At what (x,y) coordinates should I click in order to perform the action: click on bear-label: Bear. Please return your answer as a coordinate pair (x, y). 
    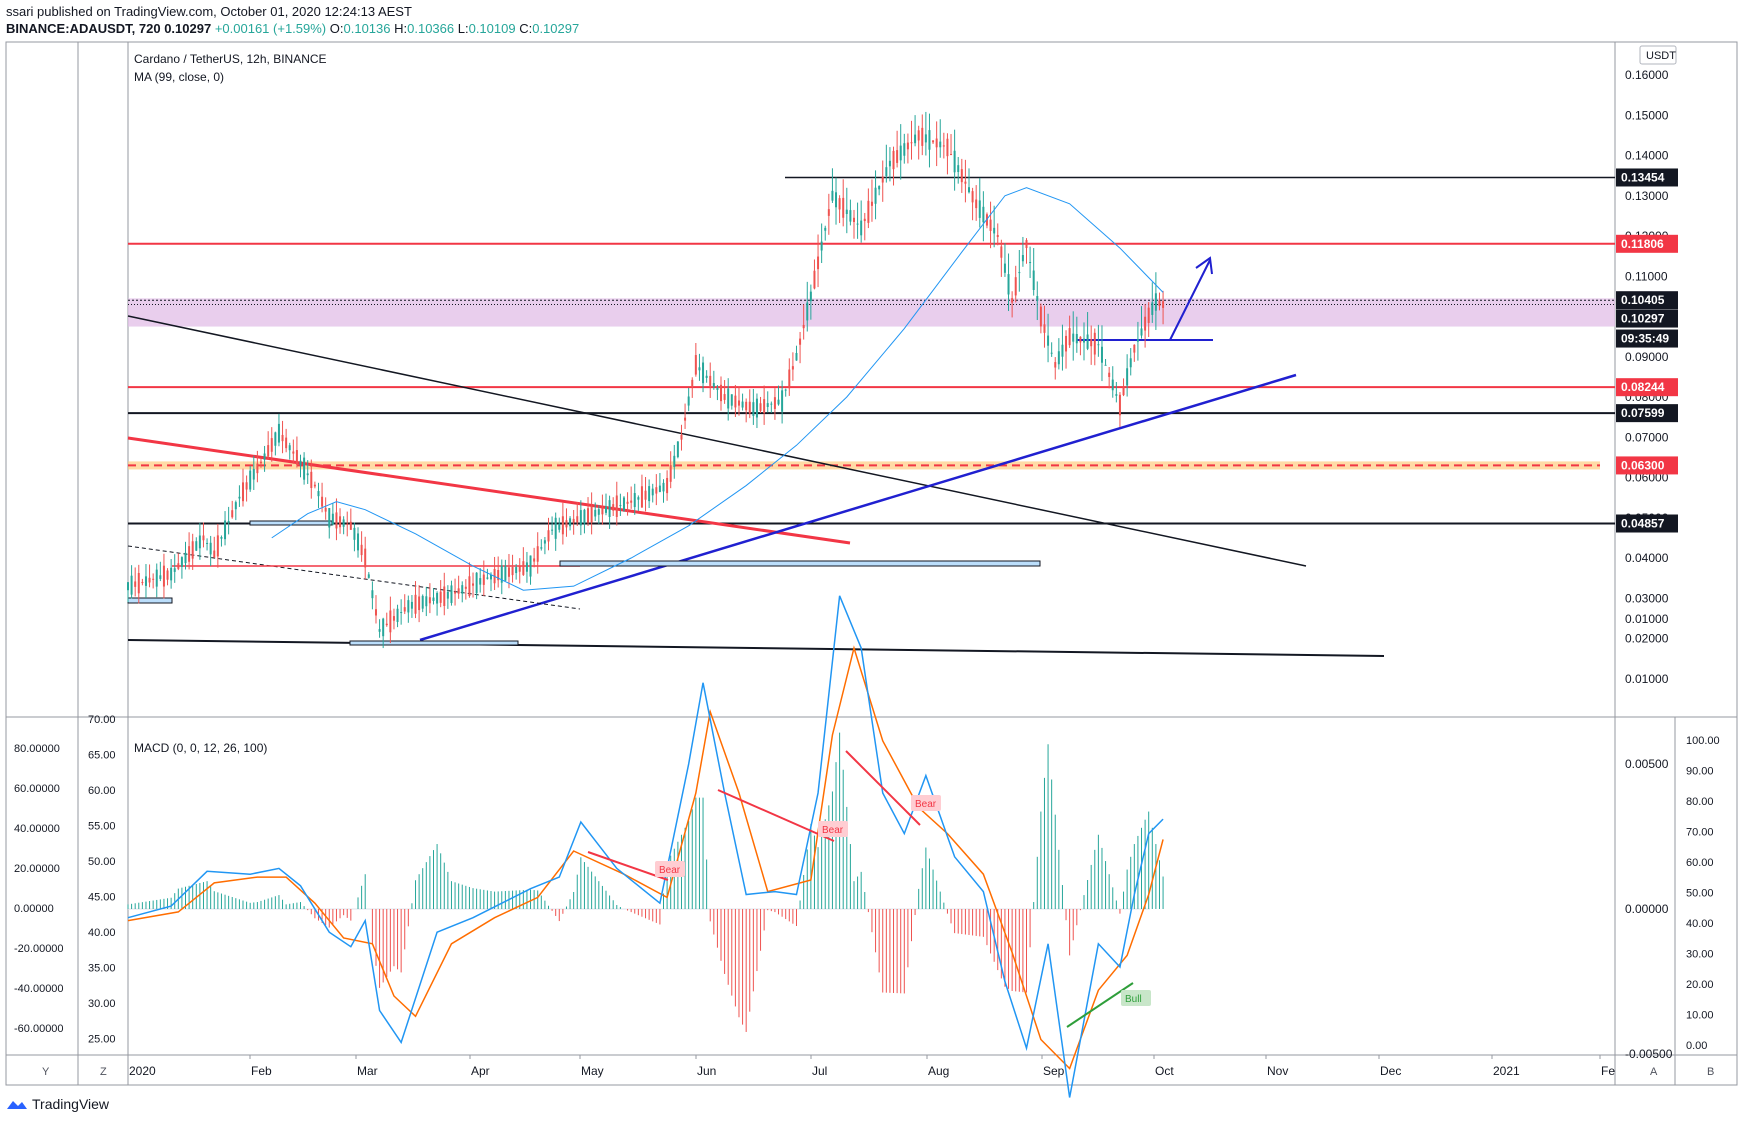
    Looking at the image, I should click on (670, 870).